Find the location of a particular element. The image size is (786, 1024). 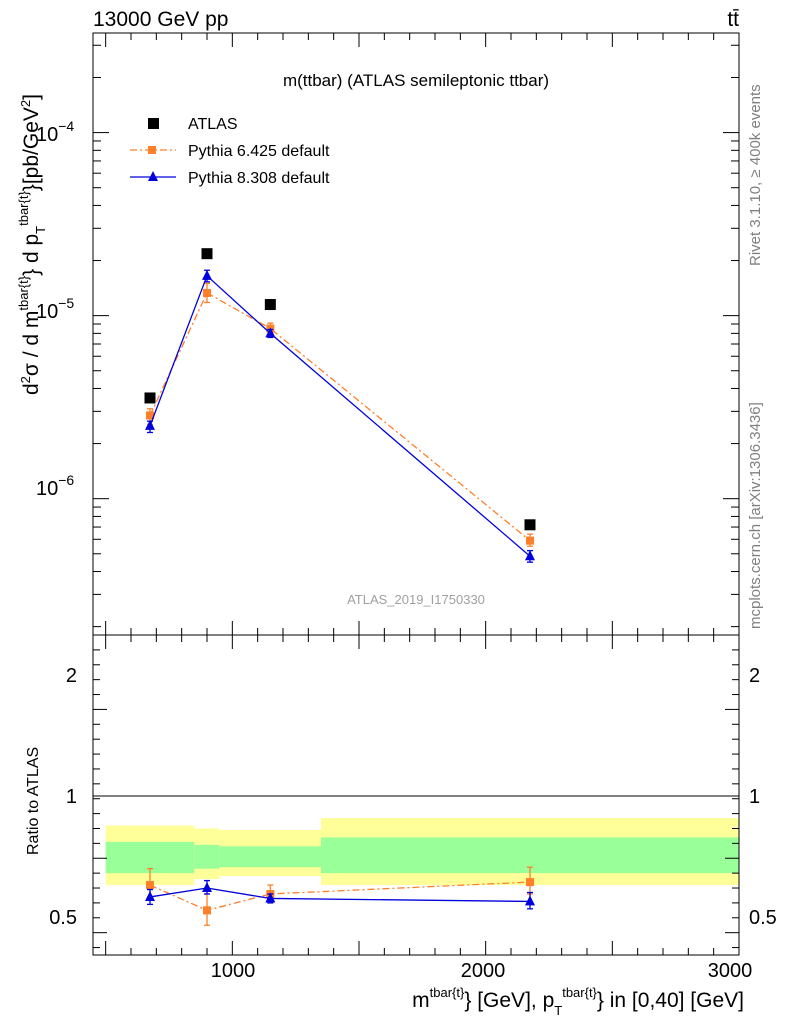

xtick-label: 2000 is located at coordinates (483, 971).